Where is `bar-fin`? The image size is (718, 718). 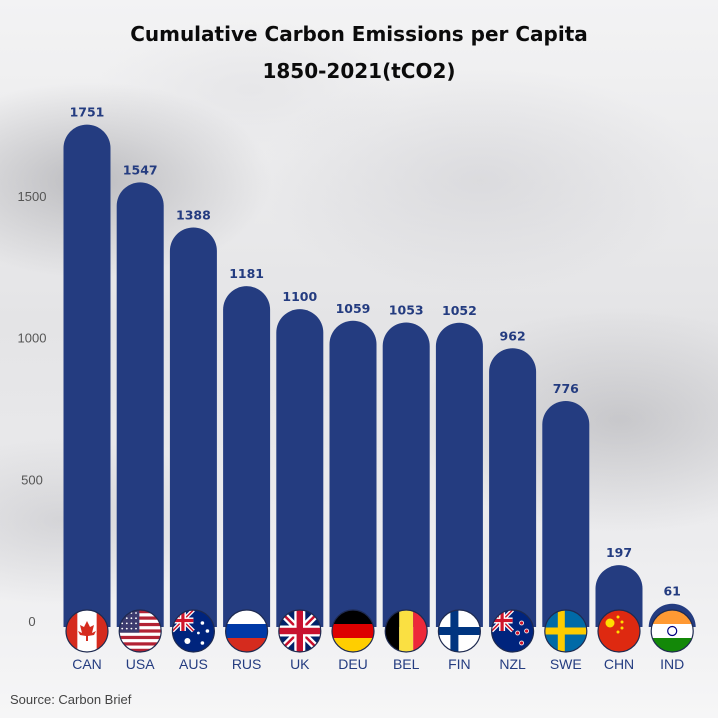 bar-fin is located at coordinates (459, 474).